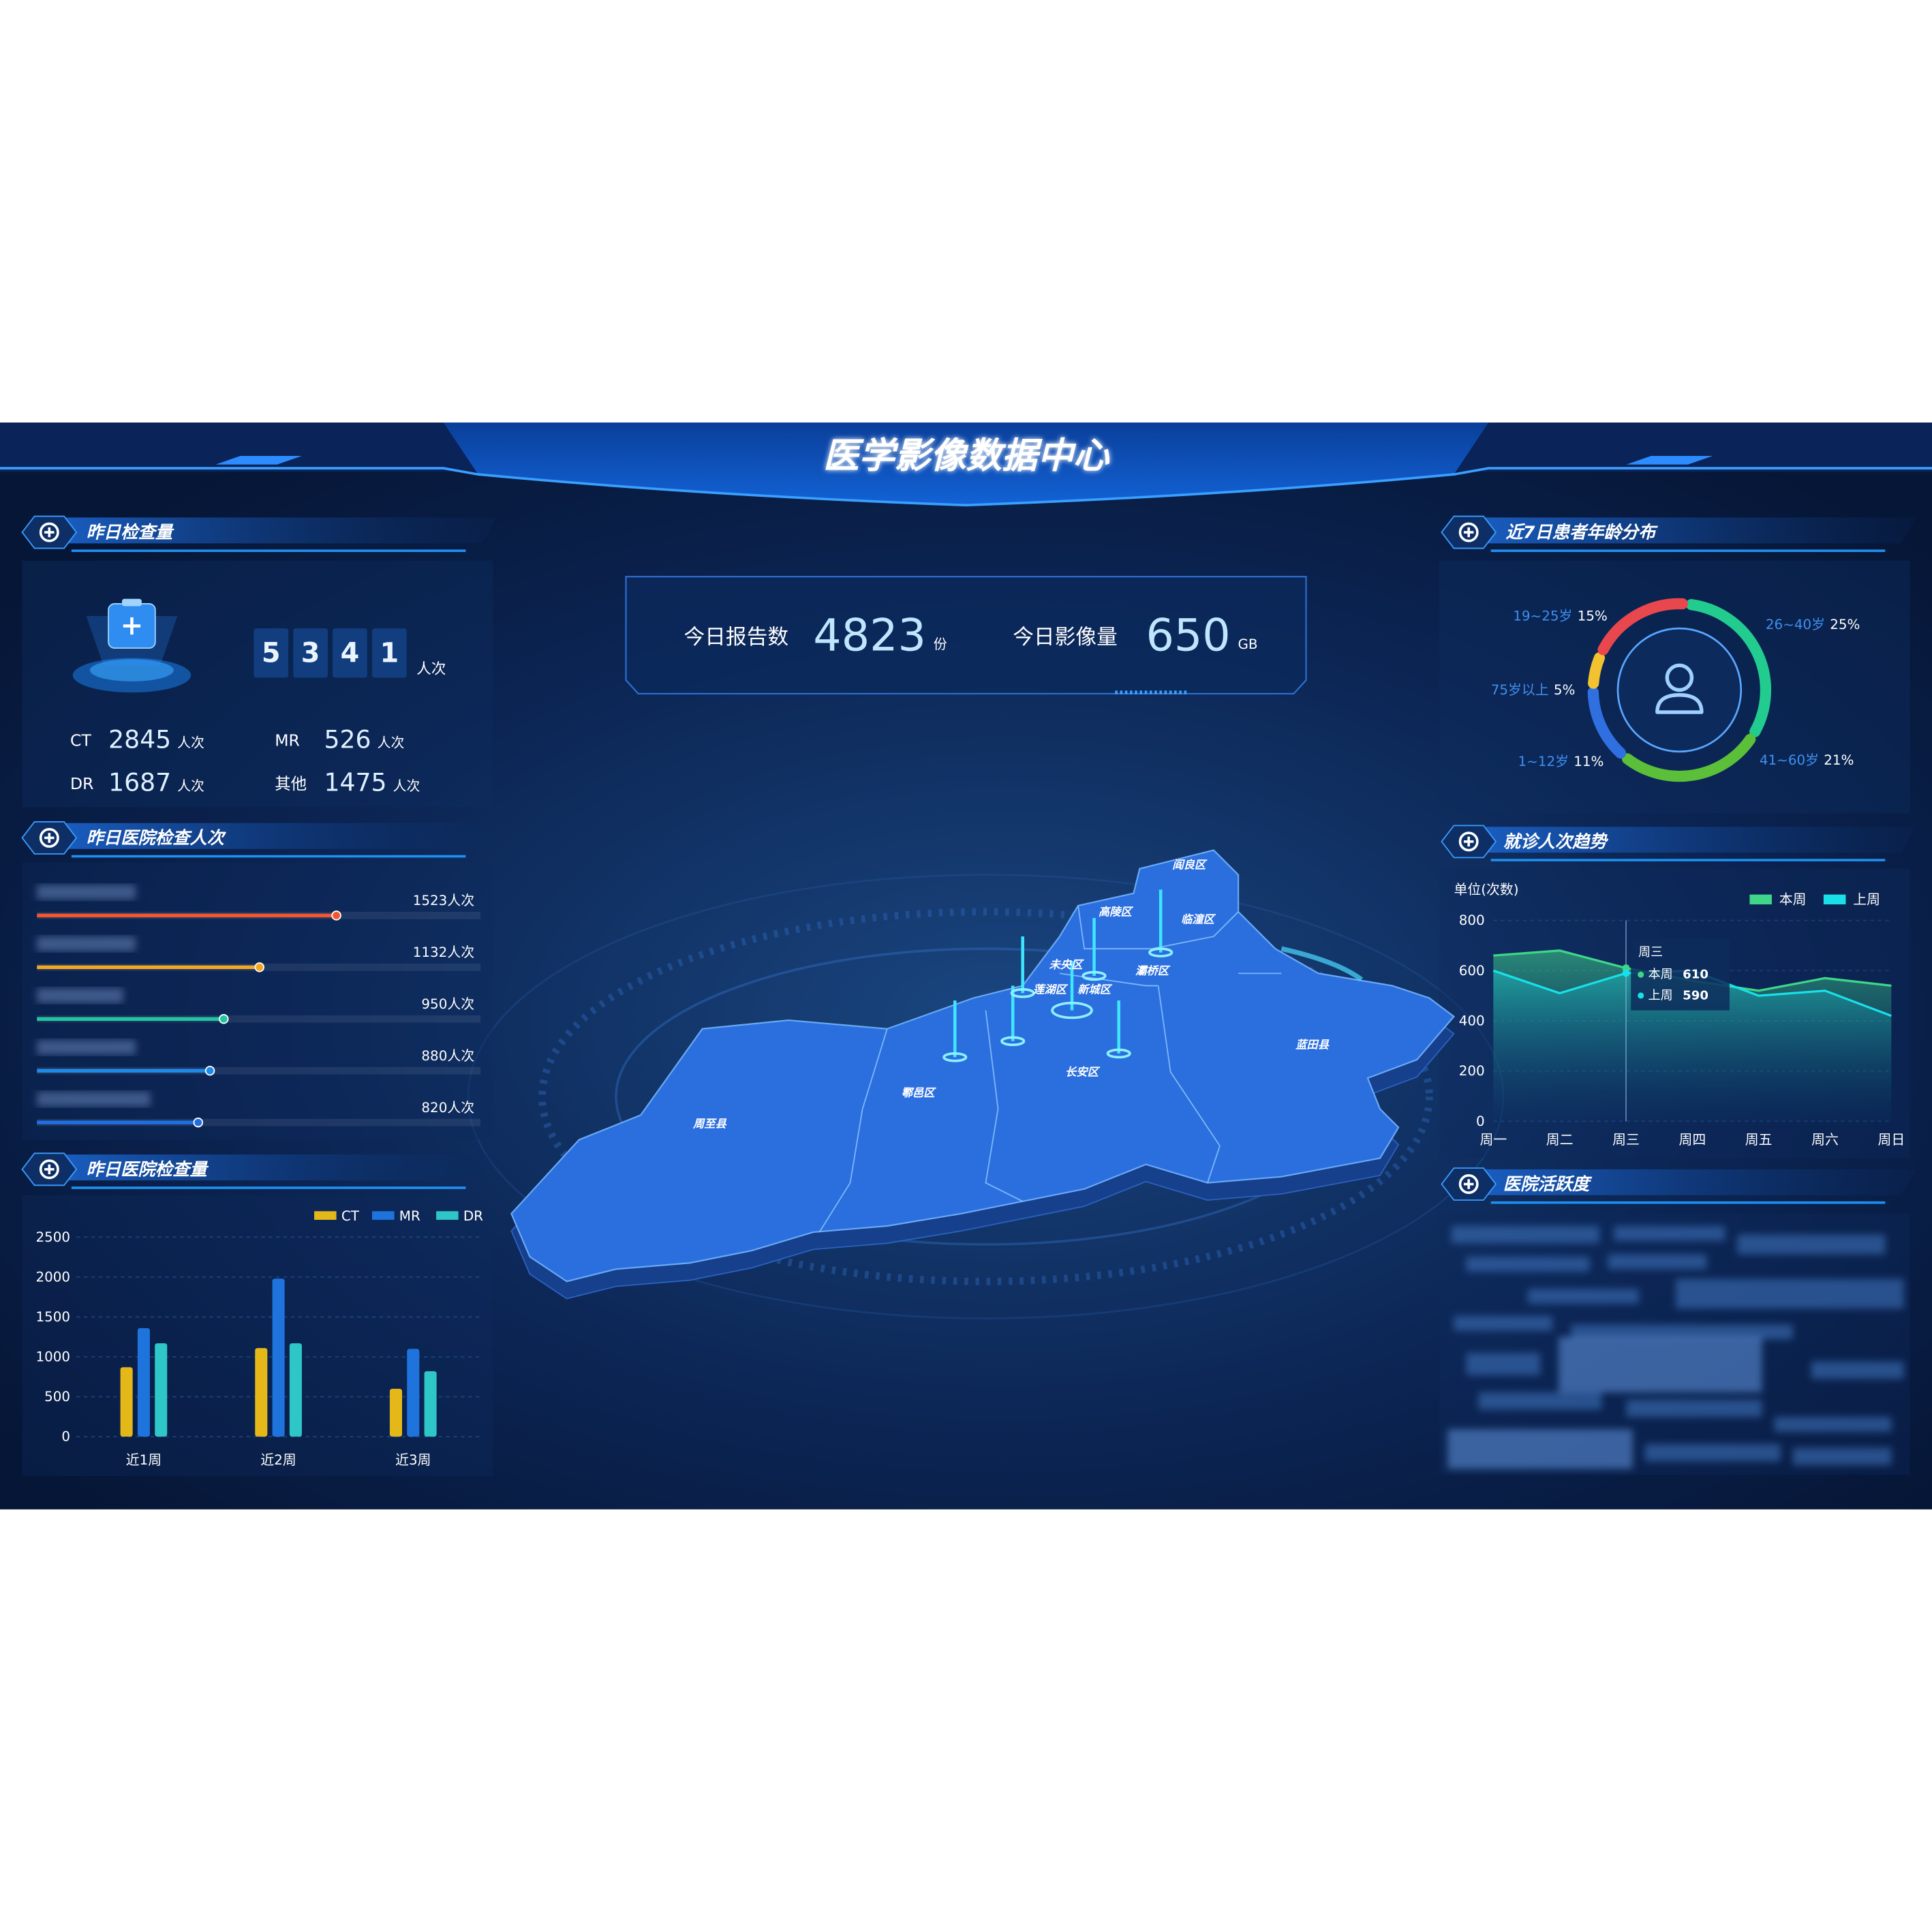  Describe the element at coordinates (1696, 995) in the screenshot. I see `tooltip-value: 590` at that location.